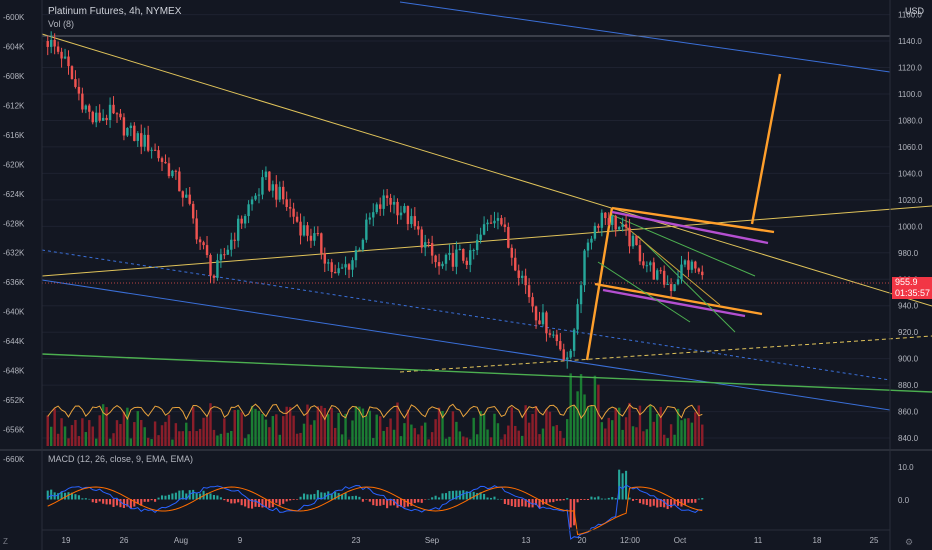 This screenshot has height=550, width=932. What do you see at coordinates (121, 459) in the screenshot?
I see `macd-indicator-label: MACD (12, 26, close, 9, EMA, EMA)` at bounding box center [121, 459].